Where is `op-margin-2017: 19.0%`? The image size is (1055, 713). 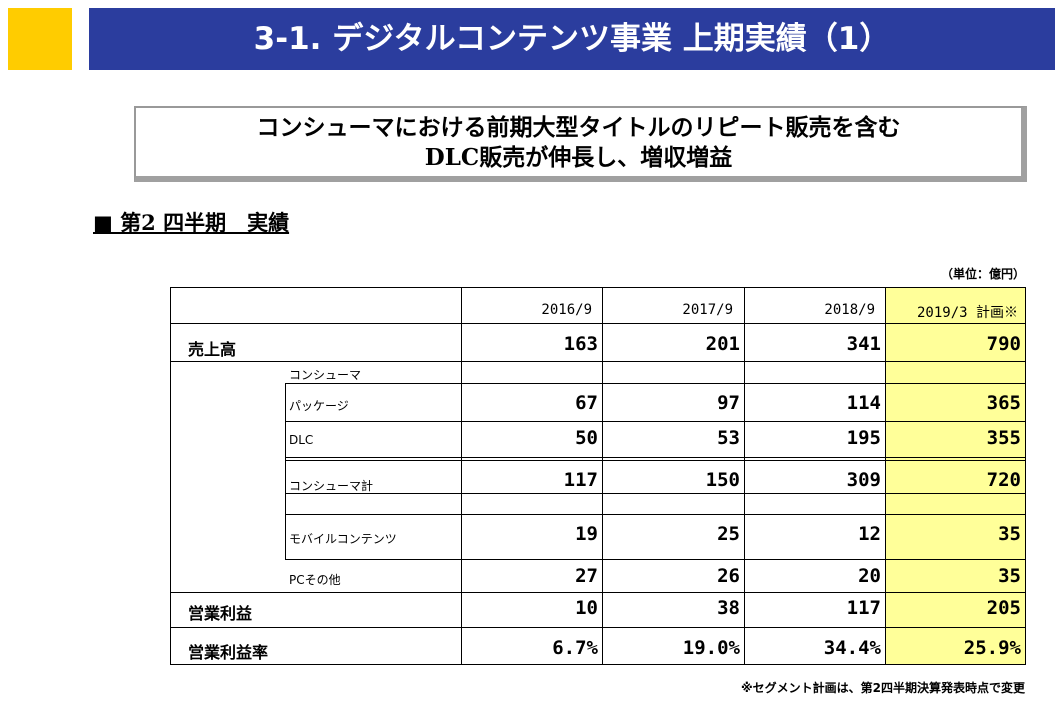
op-margin-2017: 19.0% is located at coordinates (711, 648).